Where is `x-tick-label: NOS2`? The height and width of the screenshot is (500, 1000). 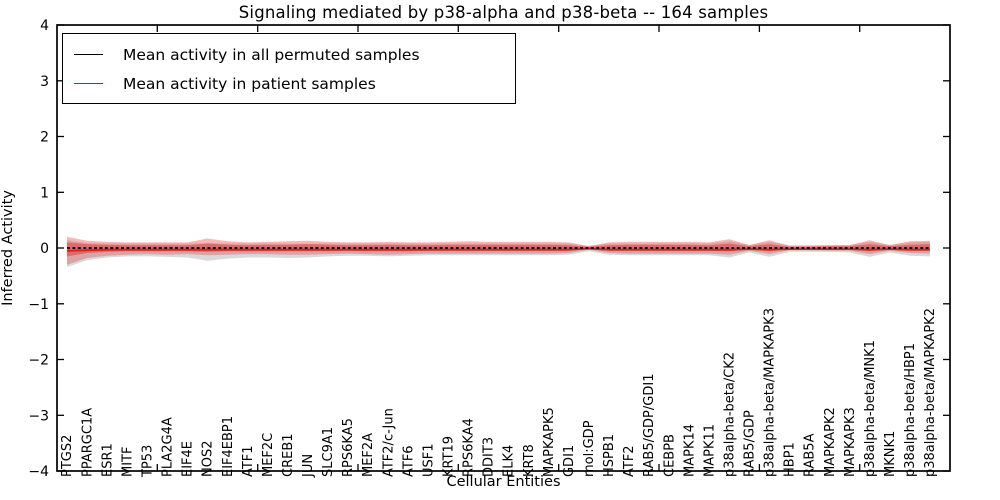 x-tick-label: NOS2 is located at coordinates (208, 459).